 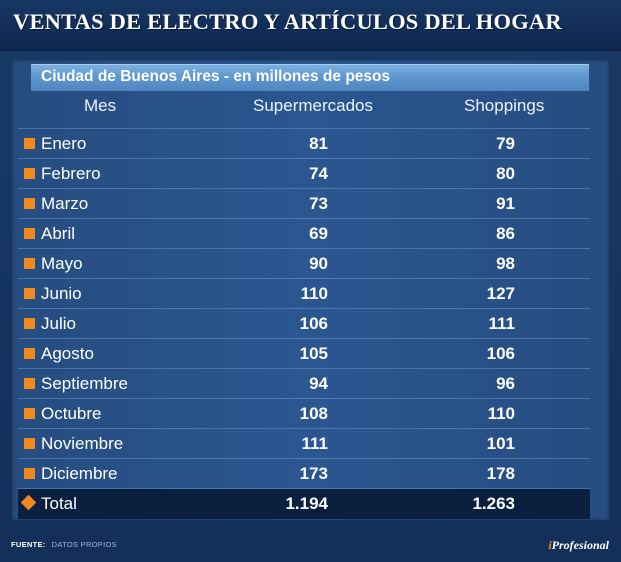 I want to click on supermercados-value: 69, so click(x=318, y=233).